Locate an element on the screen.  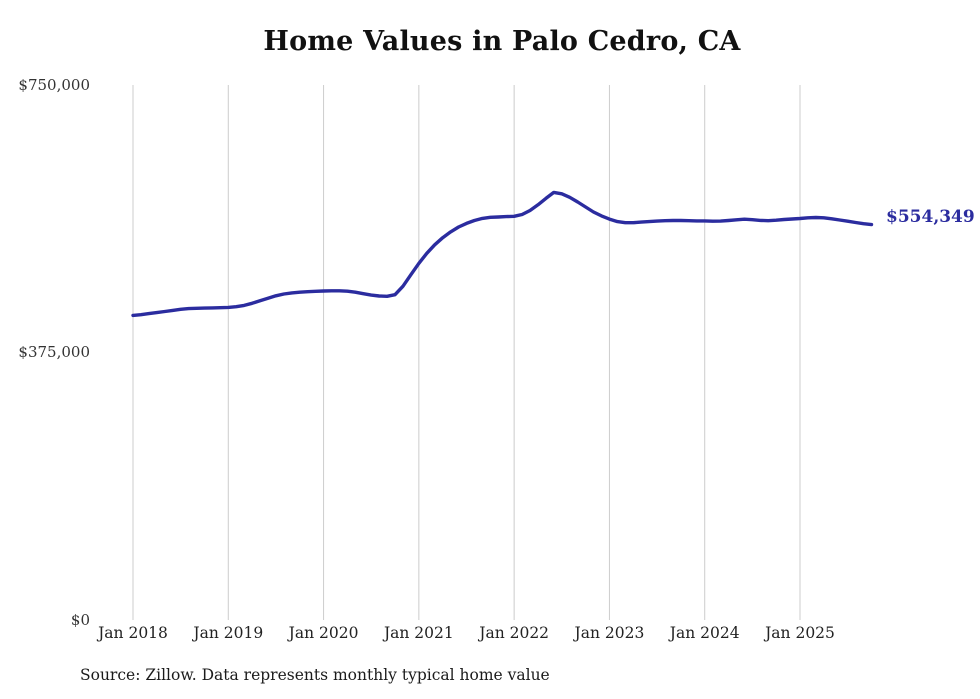
x-axis-tick-label: Jan 2020 is located at coordinates (323, 633).